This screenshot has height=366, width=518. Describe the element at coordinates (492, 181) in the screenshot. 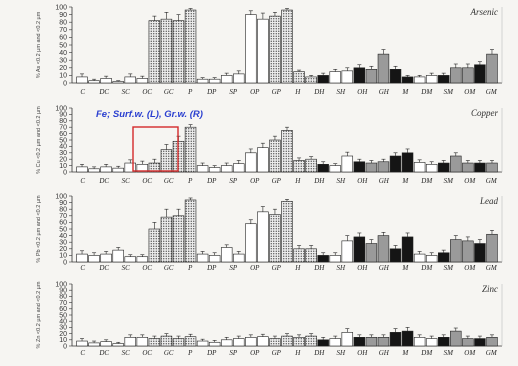

I see `category-label: GM` at that location.